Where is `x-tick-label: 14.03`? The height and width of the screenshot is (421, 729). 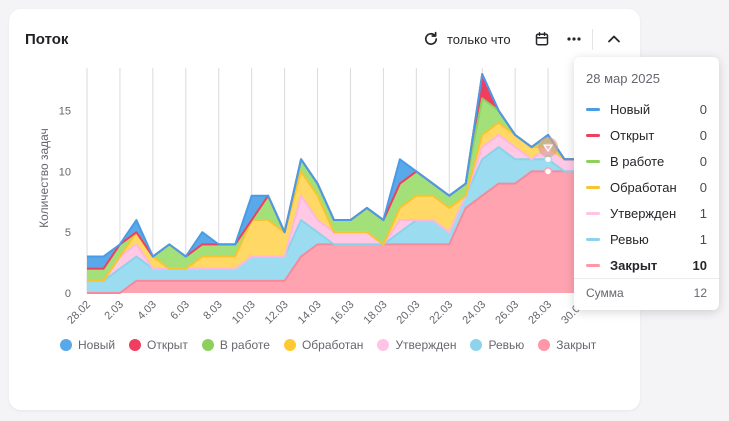
x-tick-label: 14.03 is located at coordinates (310, 313).